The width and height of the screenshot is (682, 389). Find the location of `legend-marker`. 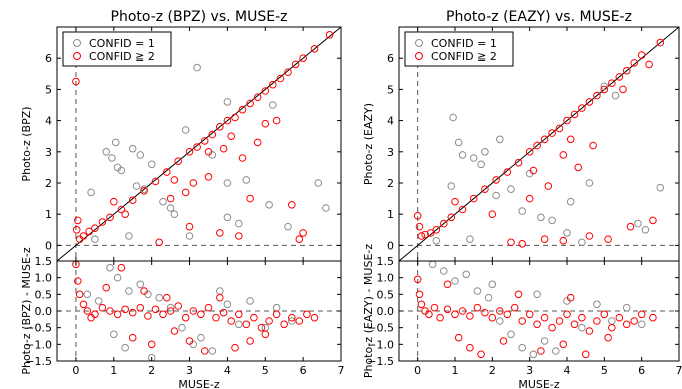

legend-marker is located at coordinates (77, 56).